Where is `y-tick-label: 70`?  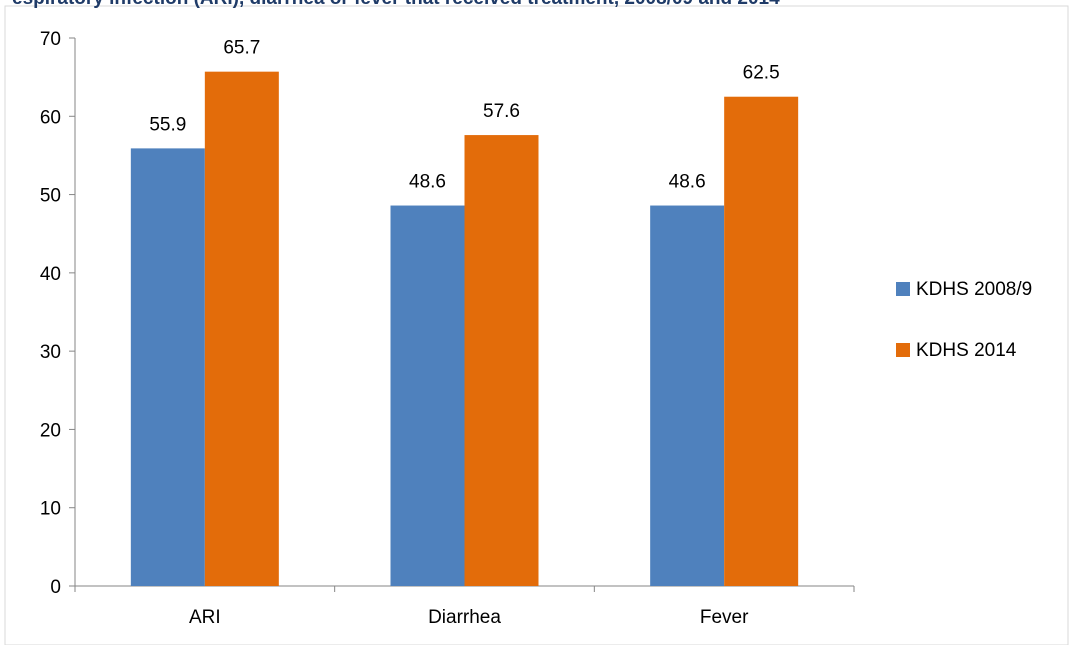 y-tick-label: 70 is located at coordinates (50, 39).